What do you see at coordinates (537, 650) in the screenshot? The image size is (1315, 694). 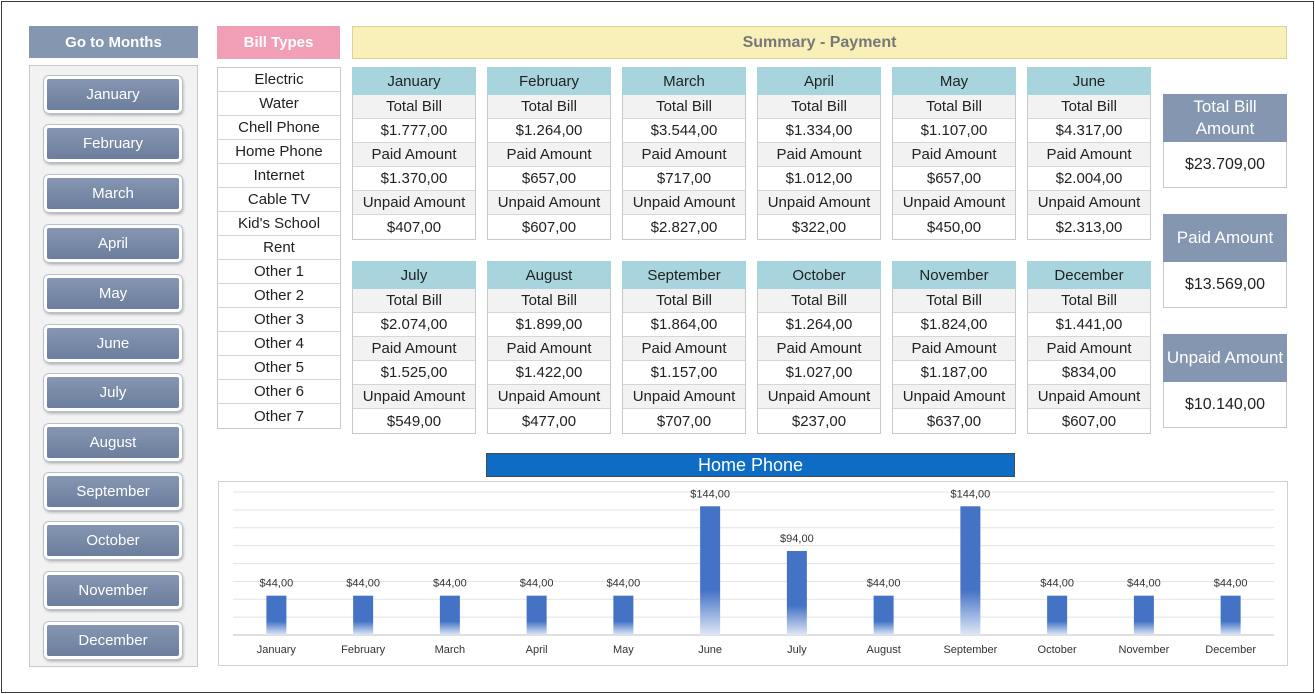 I see `x-tick-label: April` at bounding box center [537, 650].